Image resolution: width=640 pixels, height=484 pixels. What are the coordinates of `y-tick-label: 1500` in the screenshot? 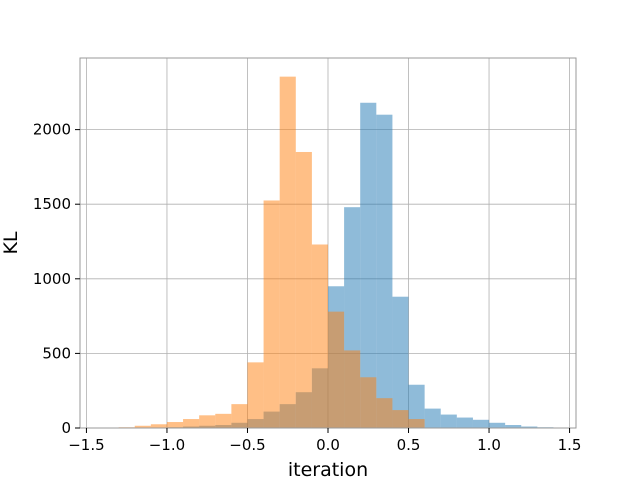 It's located at (52, 204).